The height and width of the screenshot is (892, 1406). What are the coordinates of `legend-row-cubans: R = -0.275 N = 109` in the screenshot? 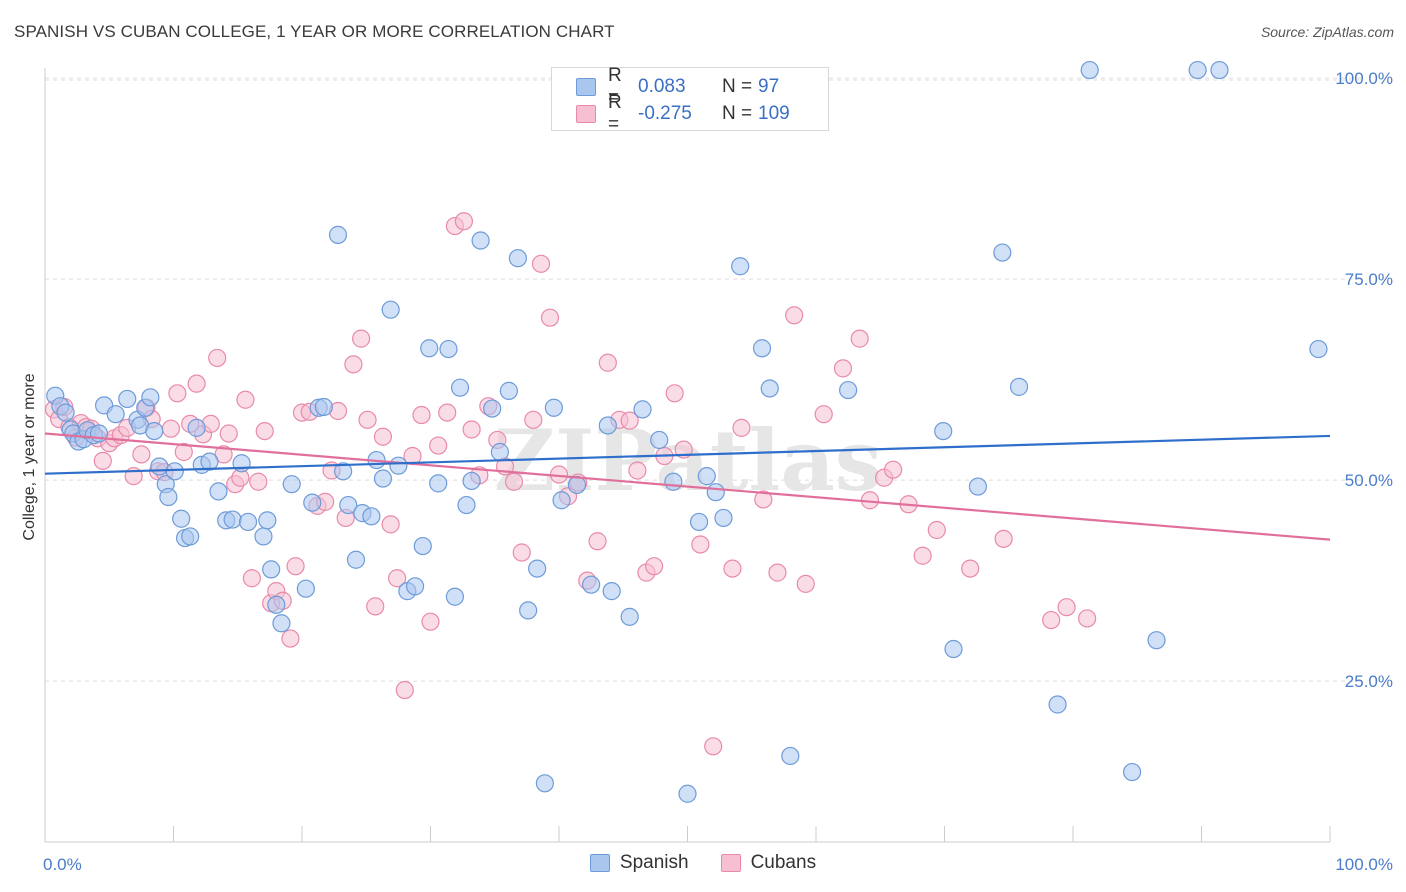 It's located at (683, 113).